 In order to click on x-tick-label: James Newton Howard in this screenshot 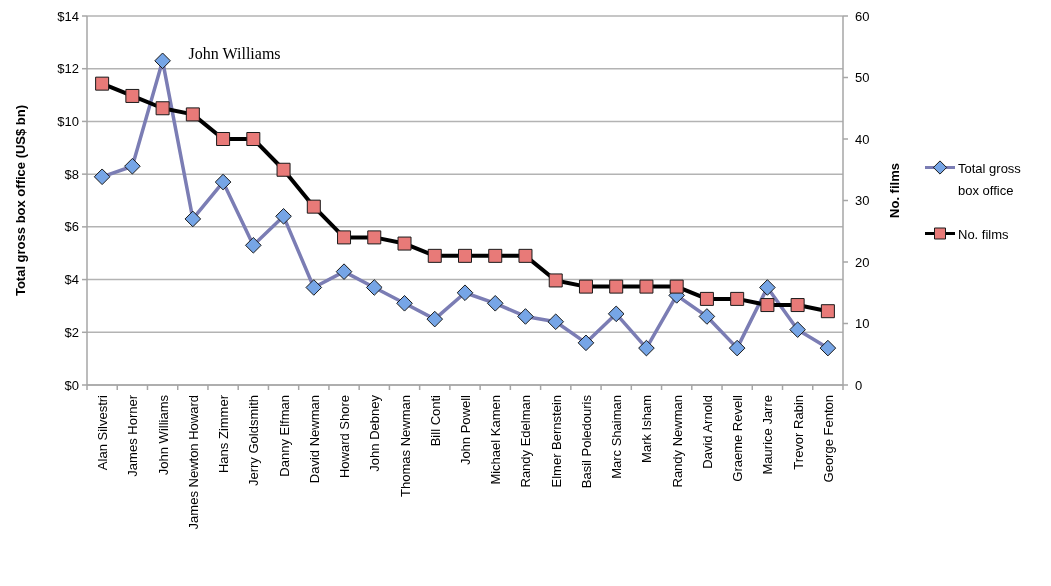, I will do `click(193, 462)`.